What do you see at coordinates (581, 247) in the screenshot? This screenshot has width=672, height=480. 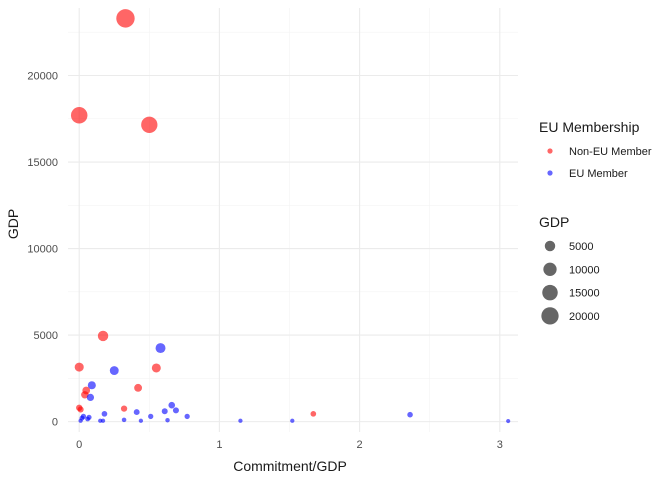 I see `legend-size-label: 5000` at bounding box center [581, 247].